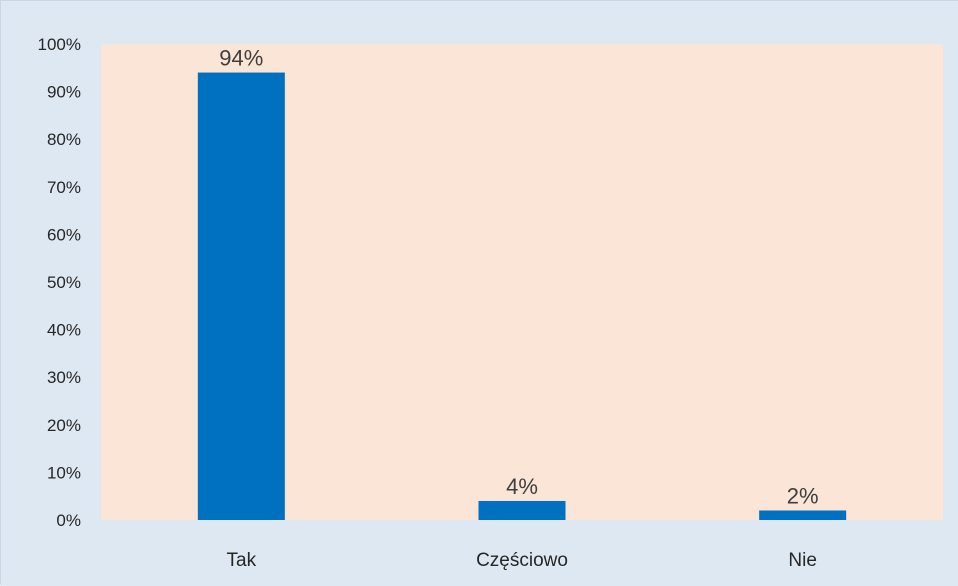 Image resolution: width=958 pixels, height=586 pixels. What do you see at coordinates (64, 92) in the screenshot?
I see `y-tick-label: 90%` at bounding box center [64, 92].